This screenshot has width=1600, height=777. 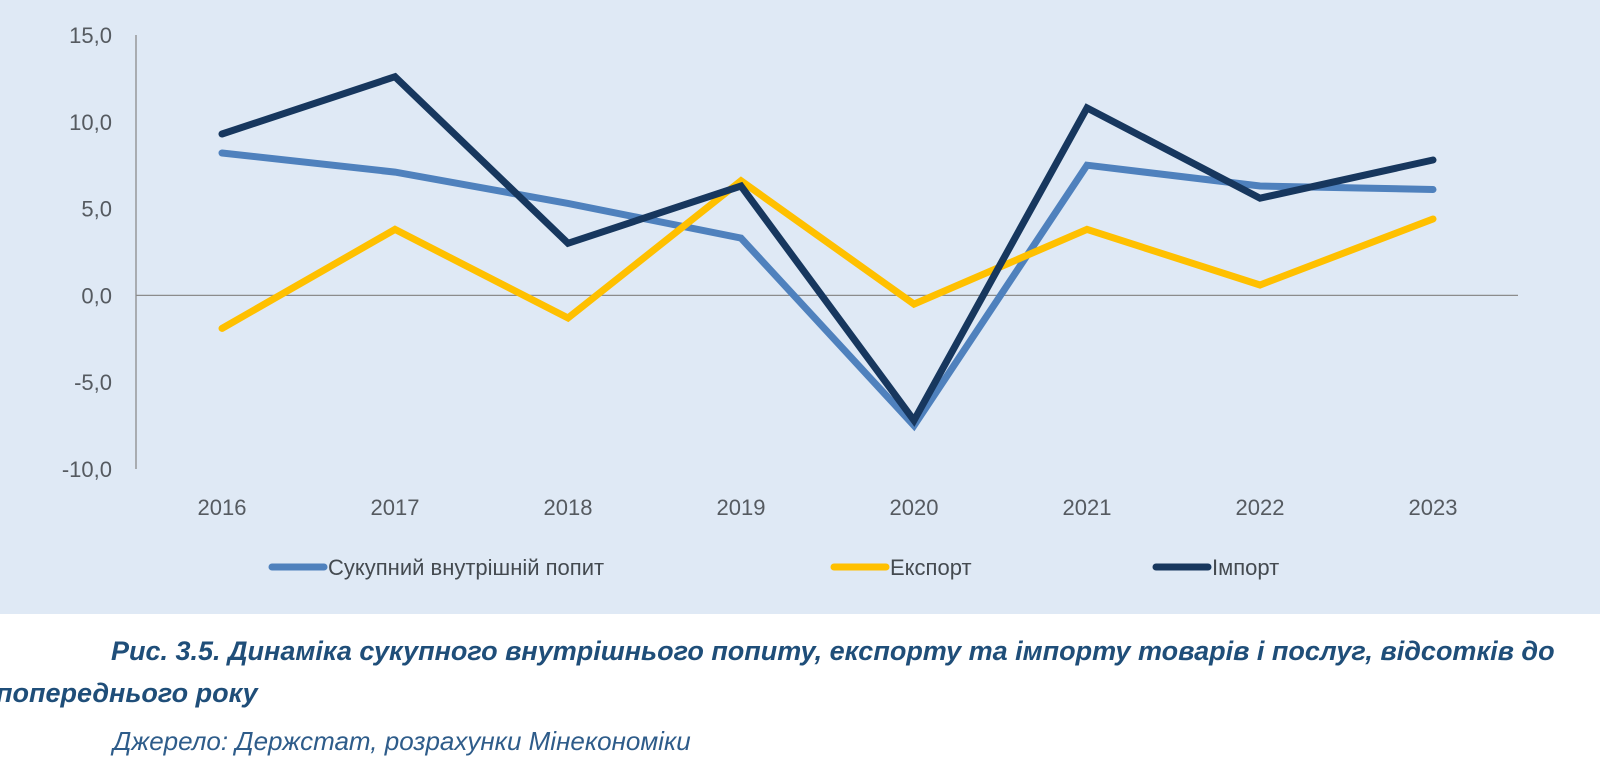 What do you see at coordinates (90, 122) in the screenshot?
I see `y-tick-label: 10,0` at bounding box center [90, 122].